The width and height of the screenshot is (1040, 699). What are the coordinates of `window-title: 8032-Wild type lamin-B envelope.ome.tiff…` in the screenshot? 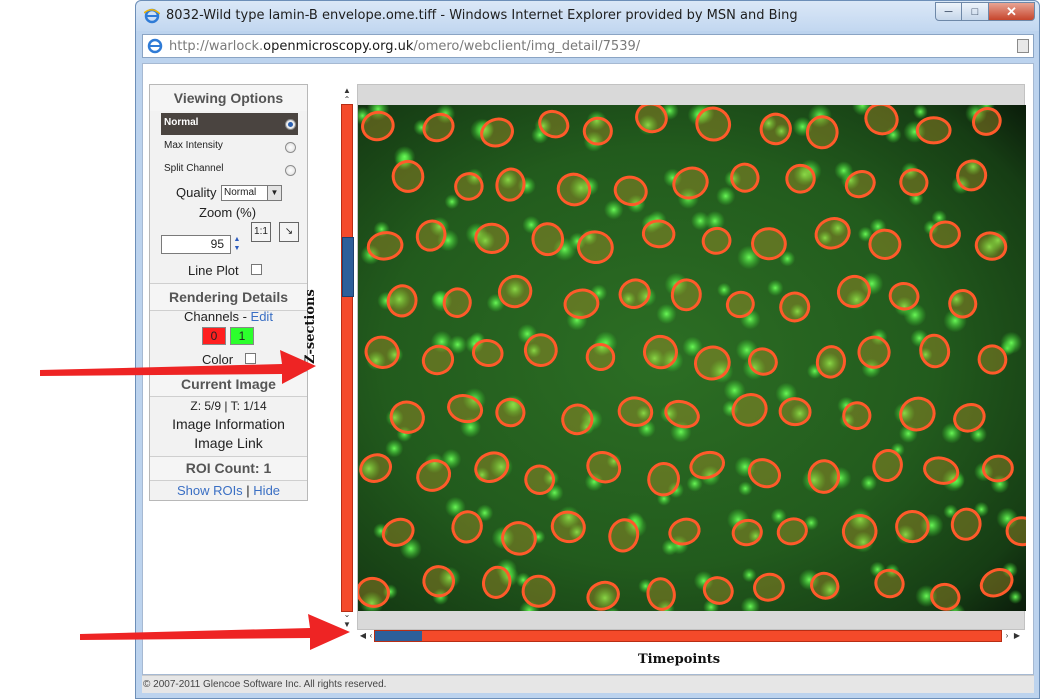 It's located at (482, 15).